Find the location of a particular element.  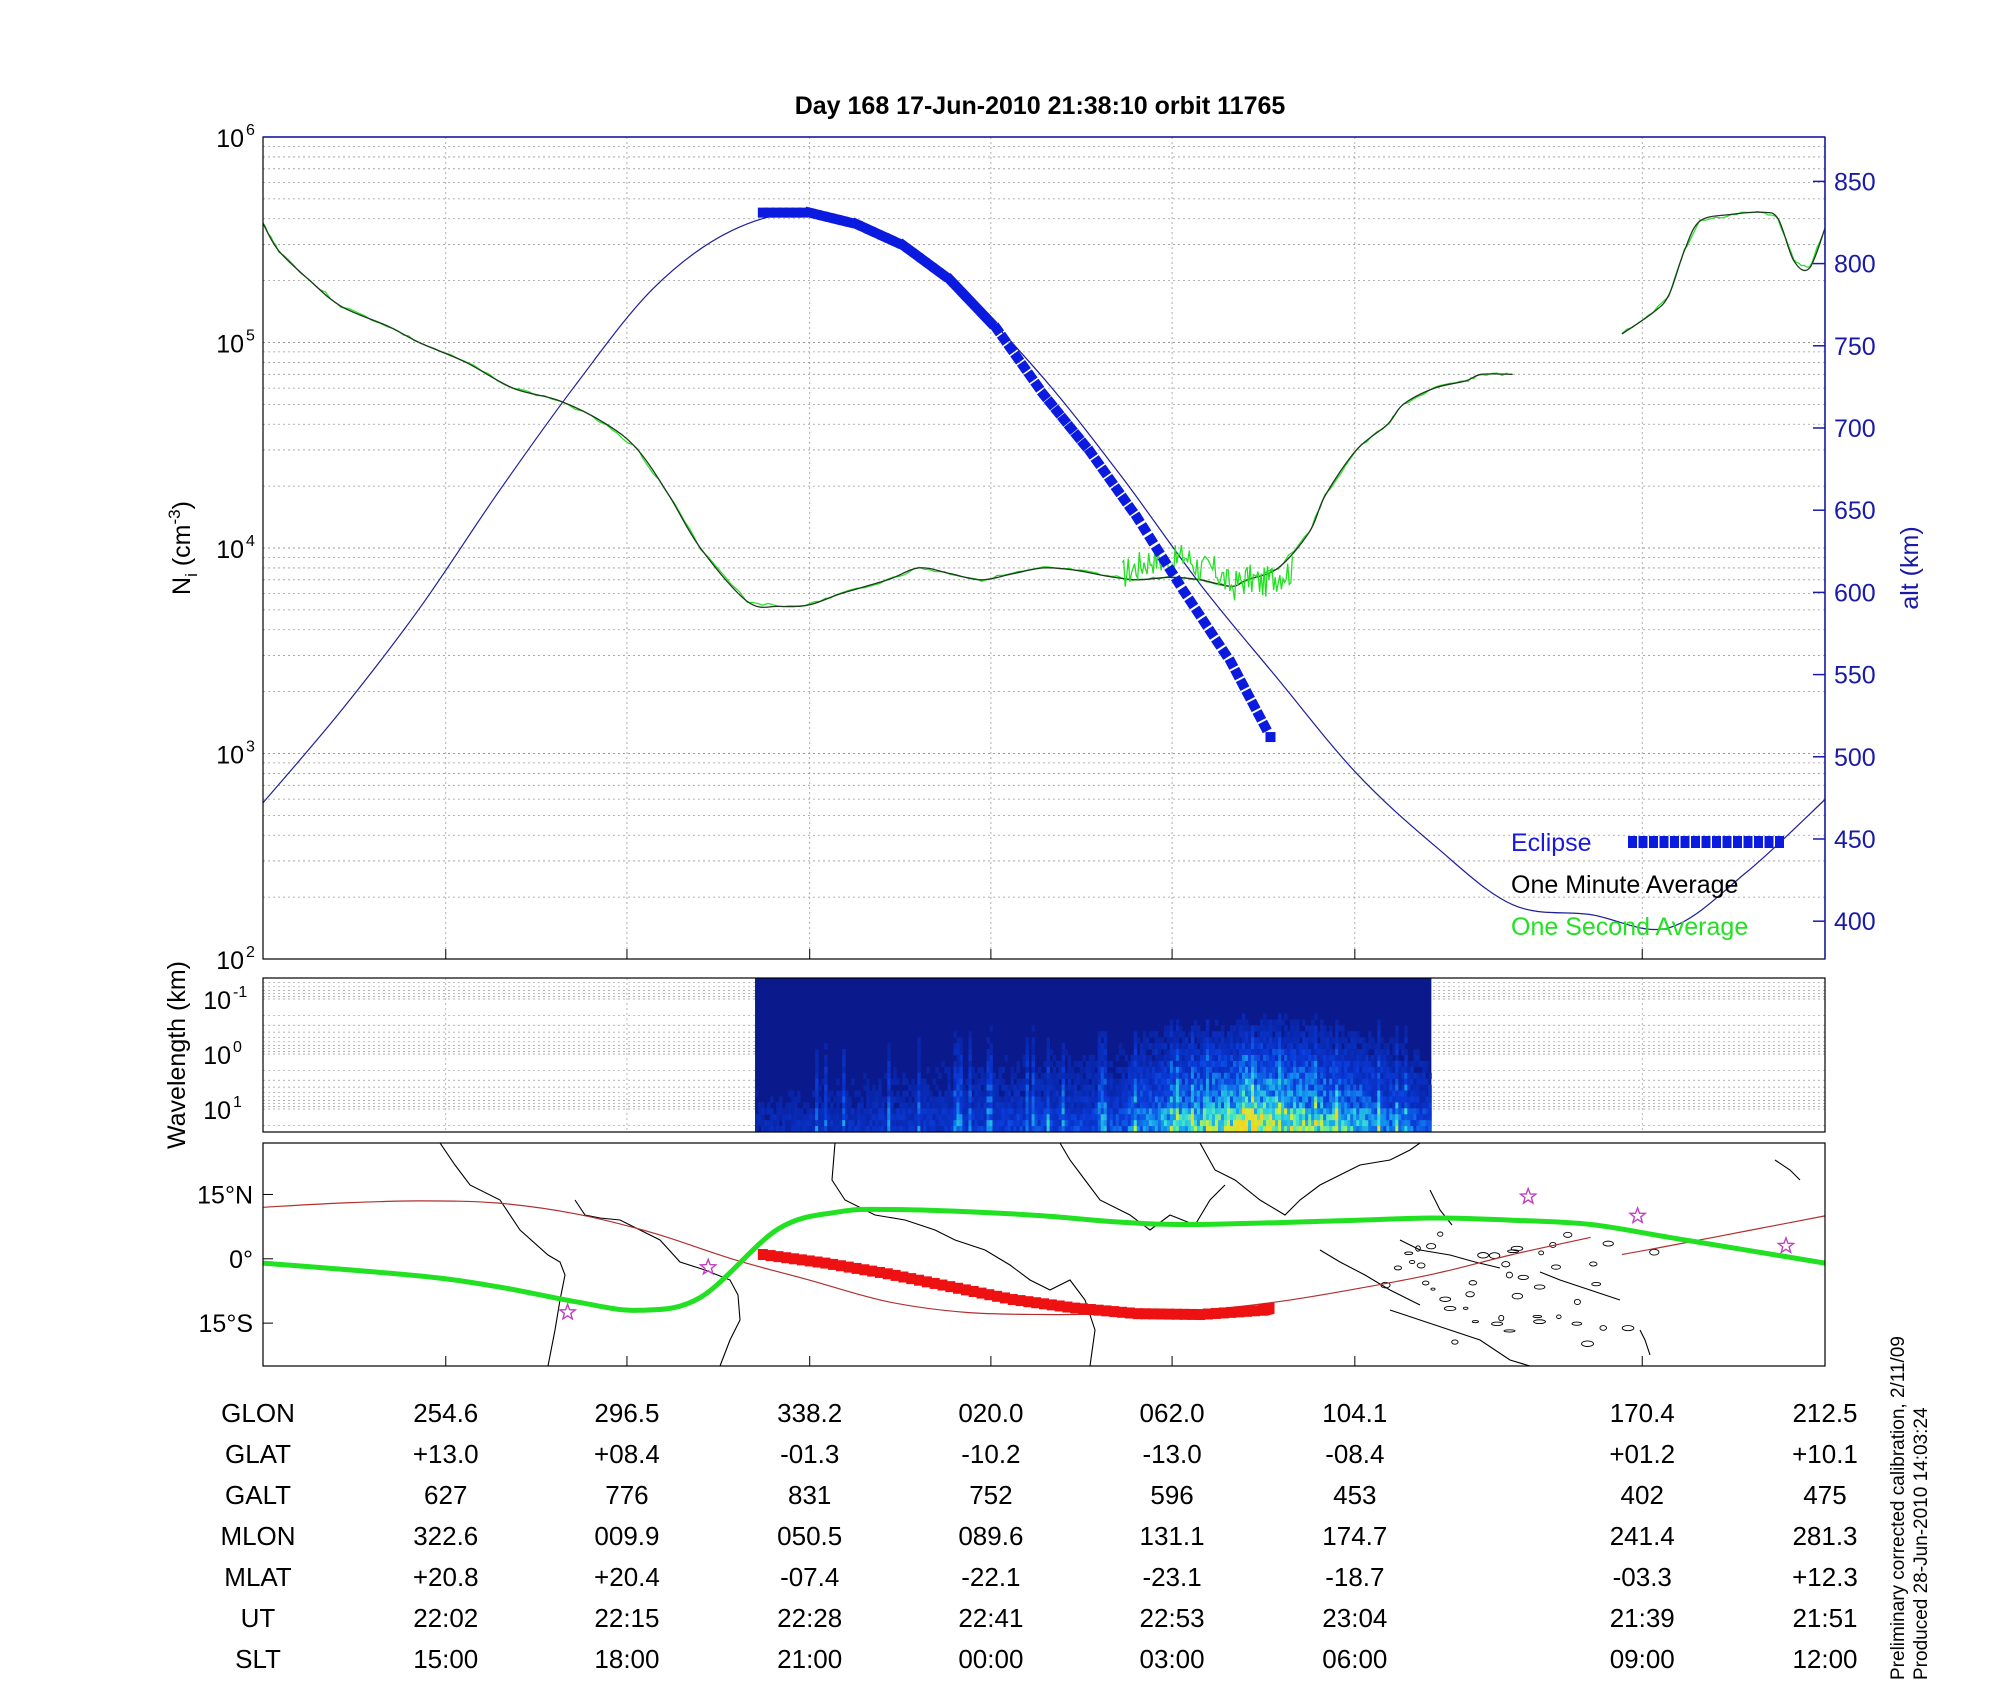

coastline is located at coordinates (1645, 1342).